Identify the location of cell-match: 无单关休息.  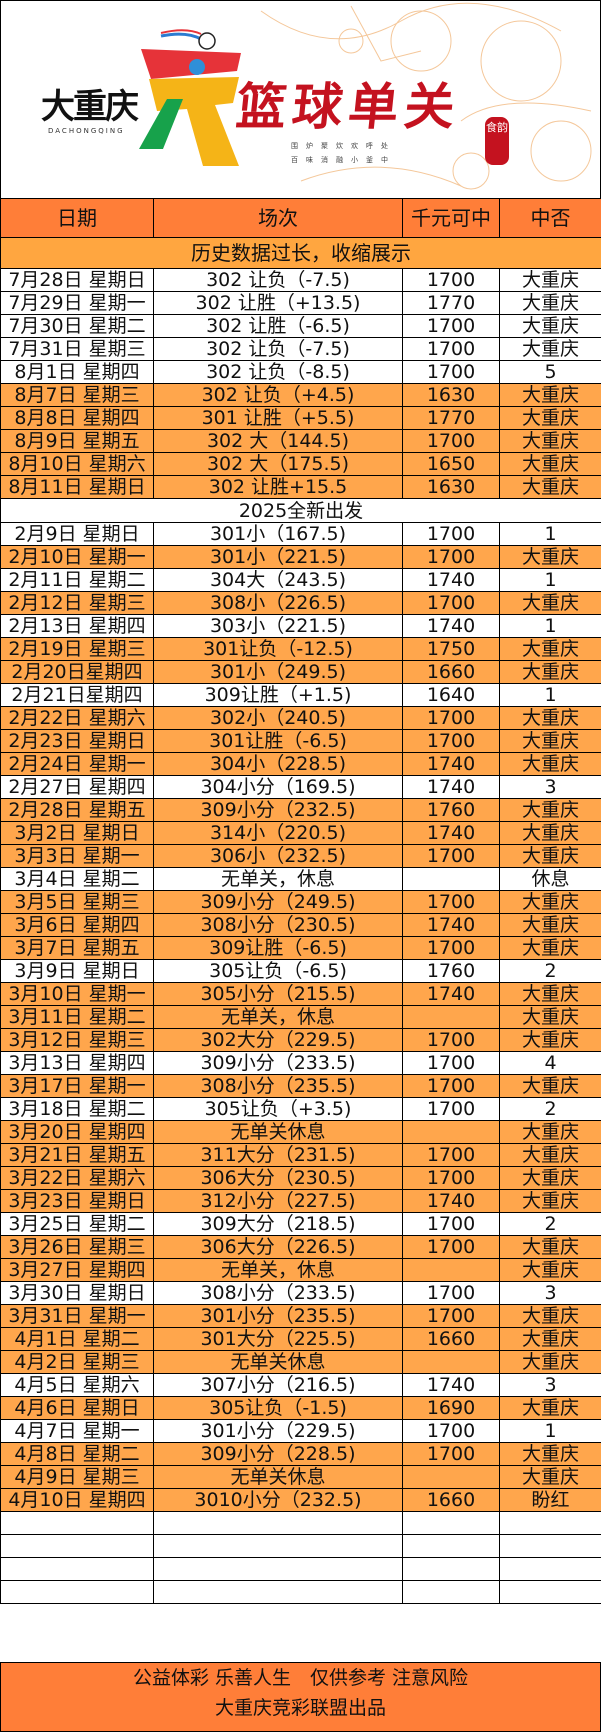
(278, 1477).